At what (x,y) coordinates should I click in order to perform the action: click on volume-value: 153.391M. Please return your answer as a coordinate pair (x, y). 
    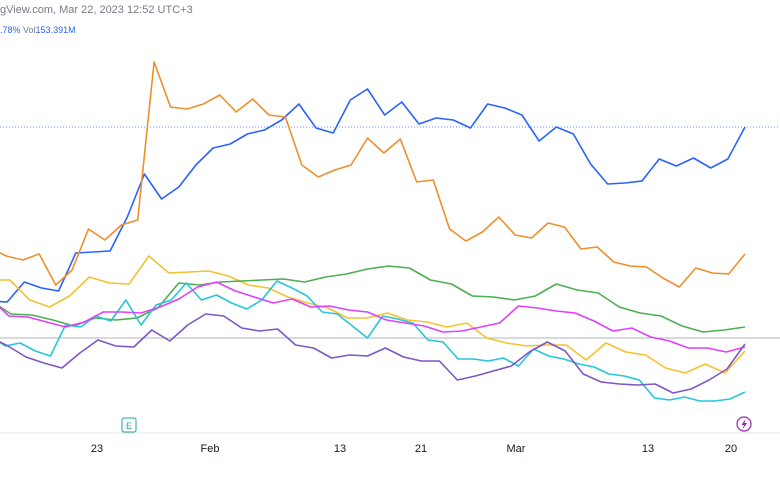
    Looking at the image, I should click on (55, 30).